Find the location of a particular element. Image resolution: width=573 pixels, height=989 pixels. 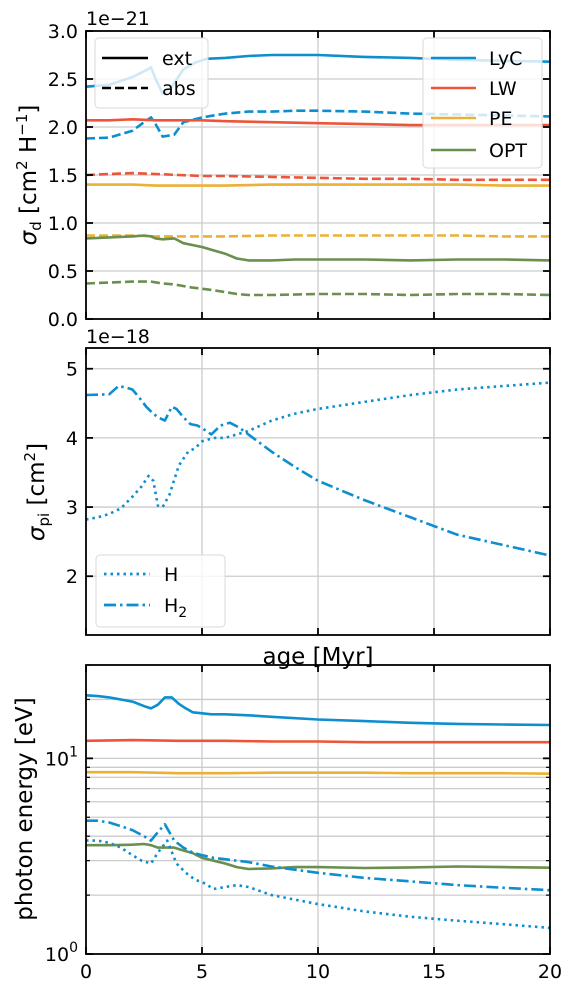

y-tick-label: 5 is located at coordinates (72, 370).